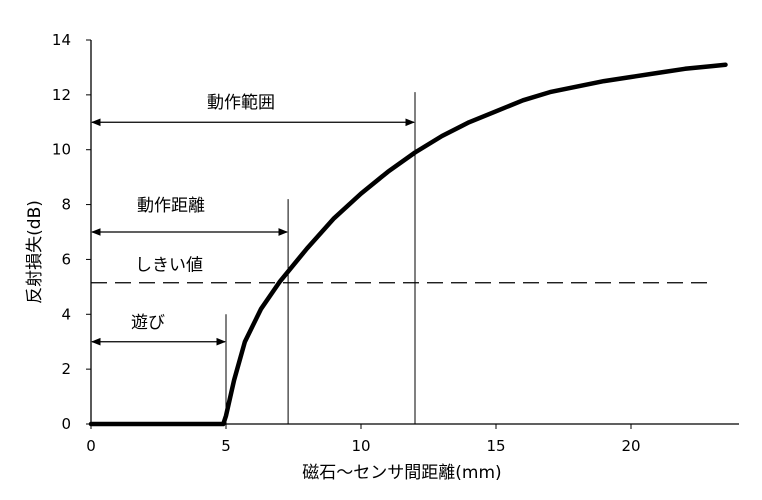  Describe the element at coordinates (66, 205) in the screenshot. I see `y-tick-label: 8` at that location.